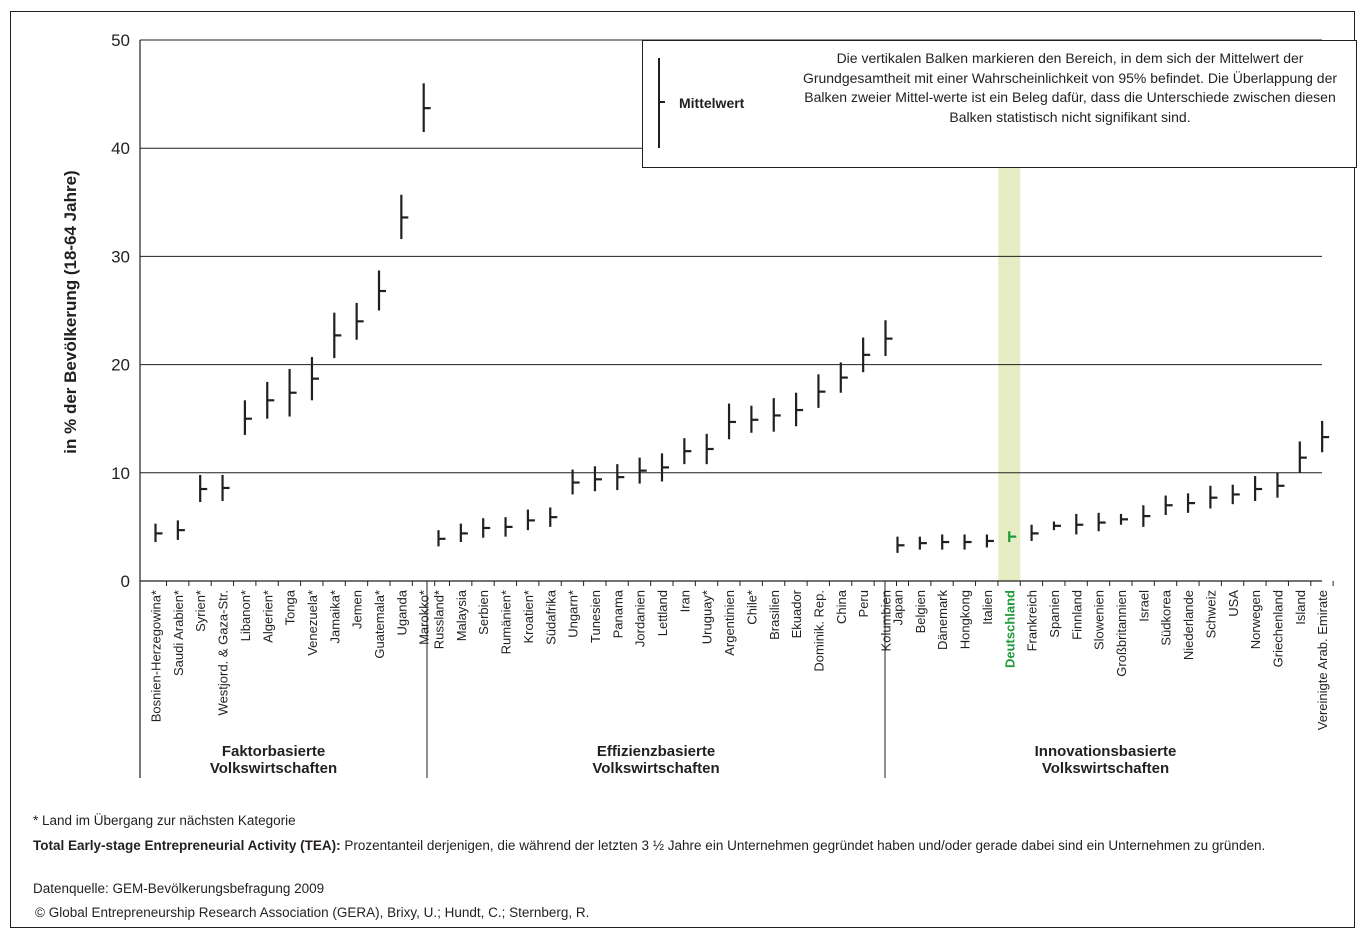  What do you see at coordinates (1032, 620) in the screenshot?
I see `country-label: Frankreich` at bounding box center [1032, 620].